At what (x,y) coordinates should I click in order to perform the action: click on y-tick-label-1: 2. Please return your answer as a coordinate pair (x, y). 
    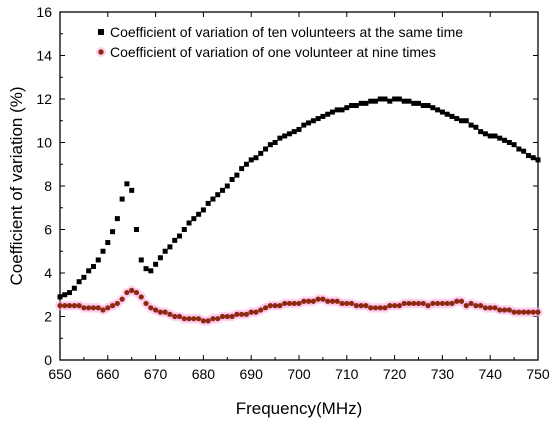
    Looking at the image, I should click on (48, 317).